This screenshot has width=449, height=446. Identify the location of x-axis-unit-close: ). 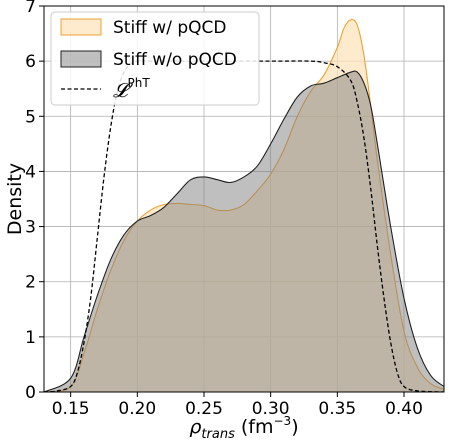
(294, 427).